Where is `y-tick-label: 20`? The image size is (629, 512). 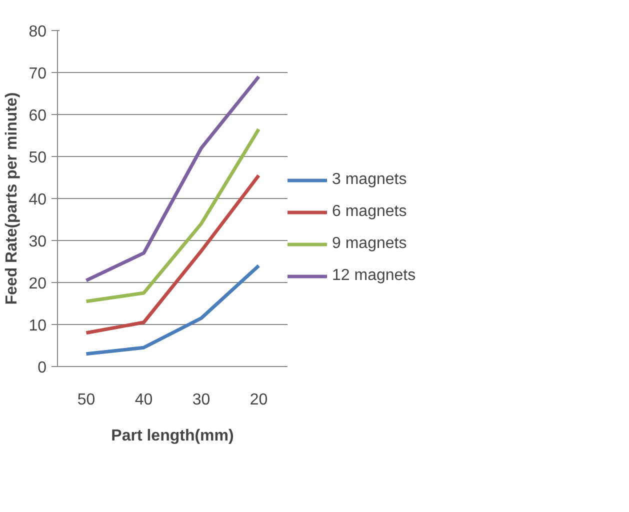 y-tick-label: 20 is located at coordinates (37, 284).